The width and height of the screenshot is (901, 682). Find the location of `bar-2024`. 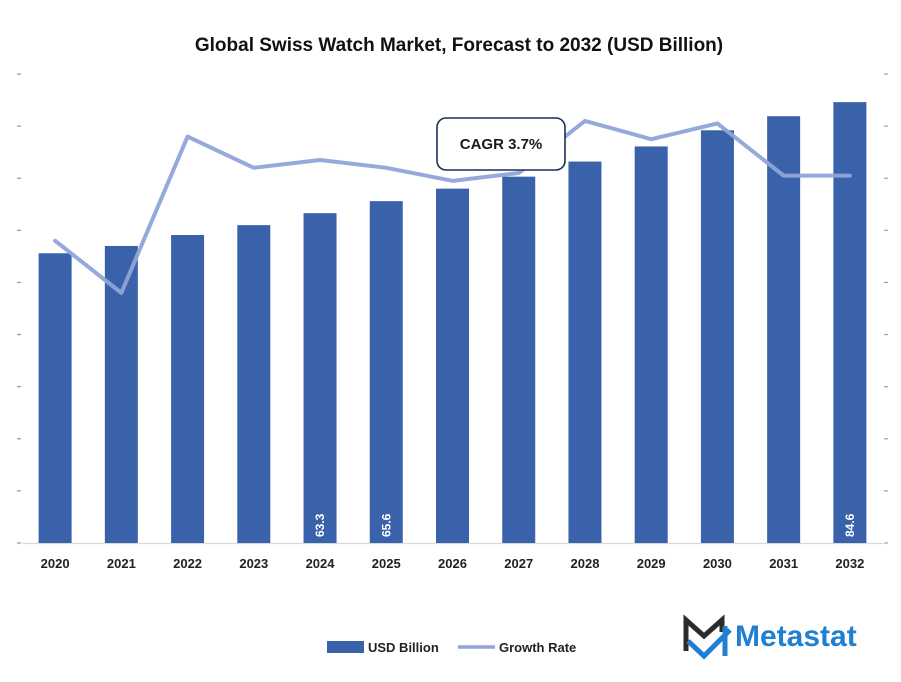

bar-2024 is located at coordinates (320, 378).